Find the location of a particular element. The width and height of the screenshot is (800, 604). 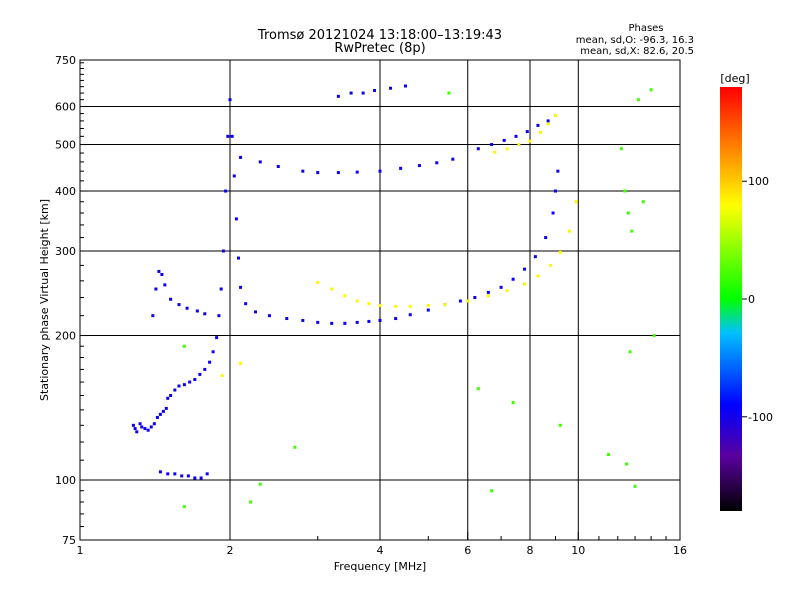

y-tick-label: 75 is located at coordinates (69, 540).